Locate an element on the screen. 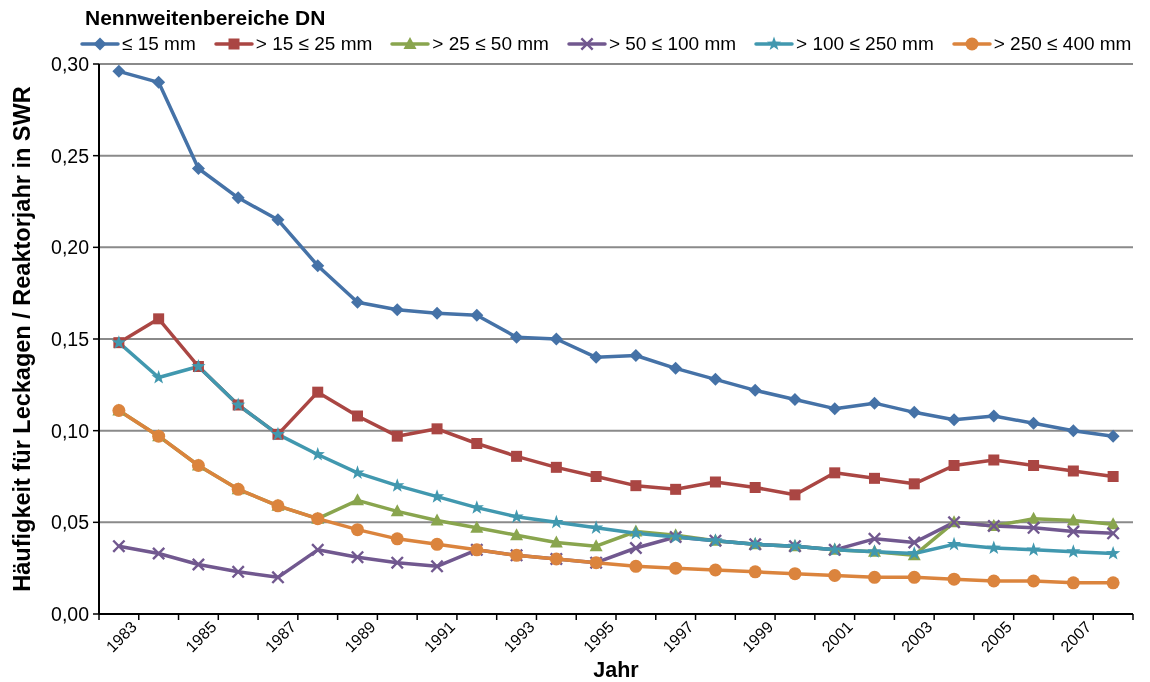 The height and width of the screenshot is (682, 1150). y-tick-label: 0,25 is located at coordinates (70, 155).